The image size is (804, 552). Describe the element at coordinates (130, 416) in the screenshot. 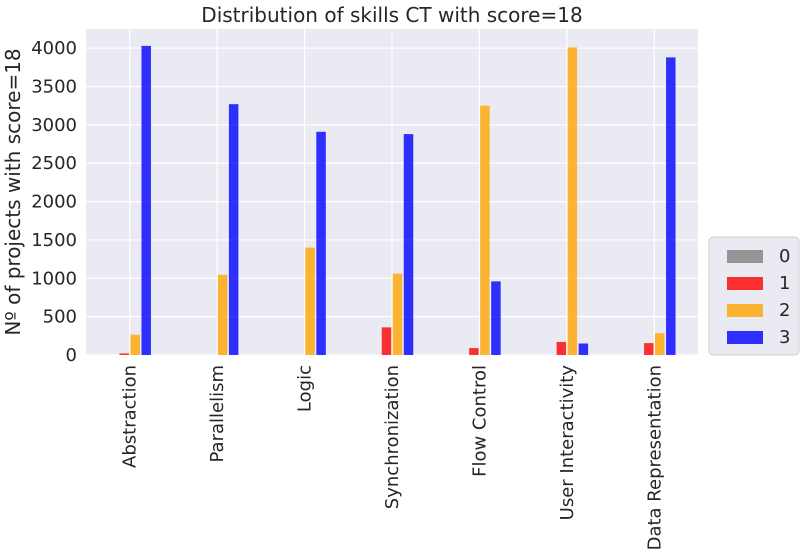

I see `x-tick-label: Abstraction` at that location.